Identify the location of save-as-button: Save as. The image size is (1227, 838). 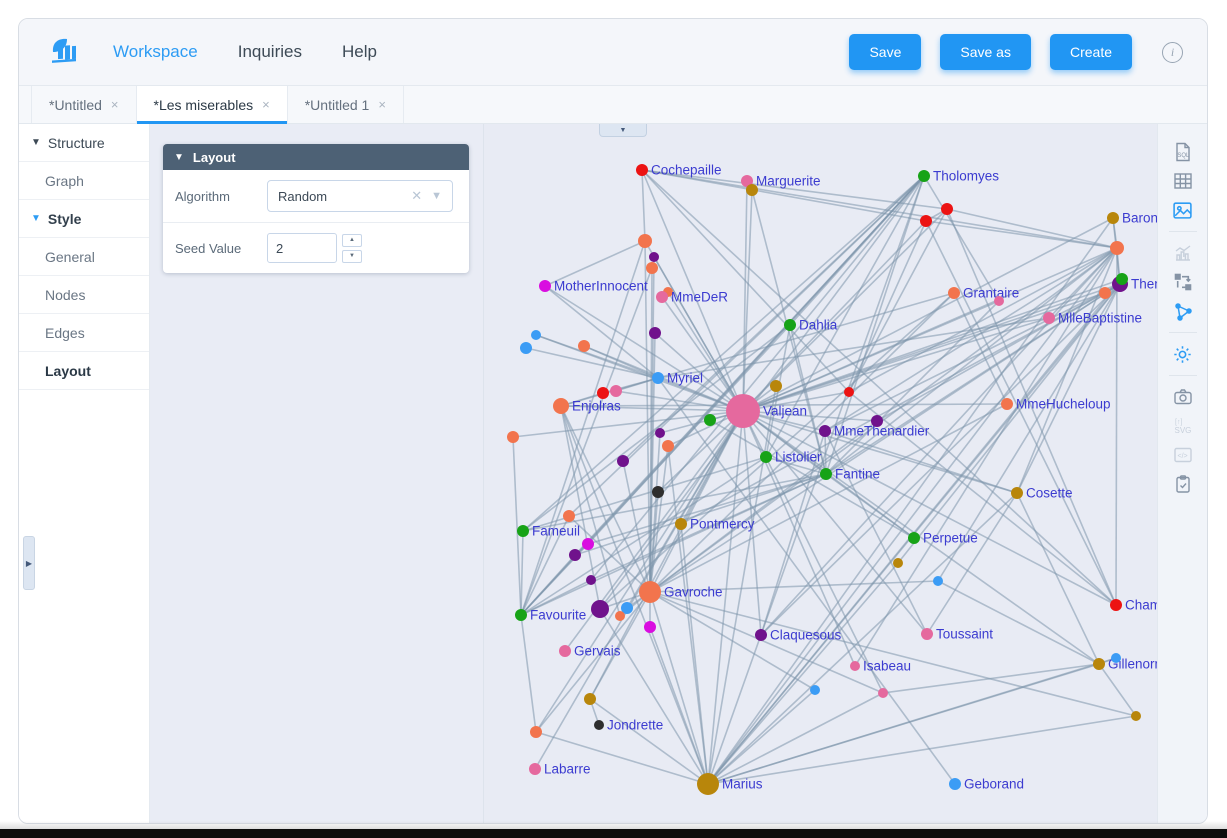
(985, 52).